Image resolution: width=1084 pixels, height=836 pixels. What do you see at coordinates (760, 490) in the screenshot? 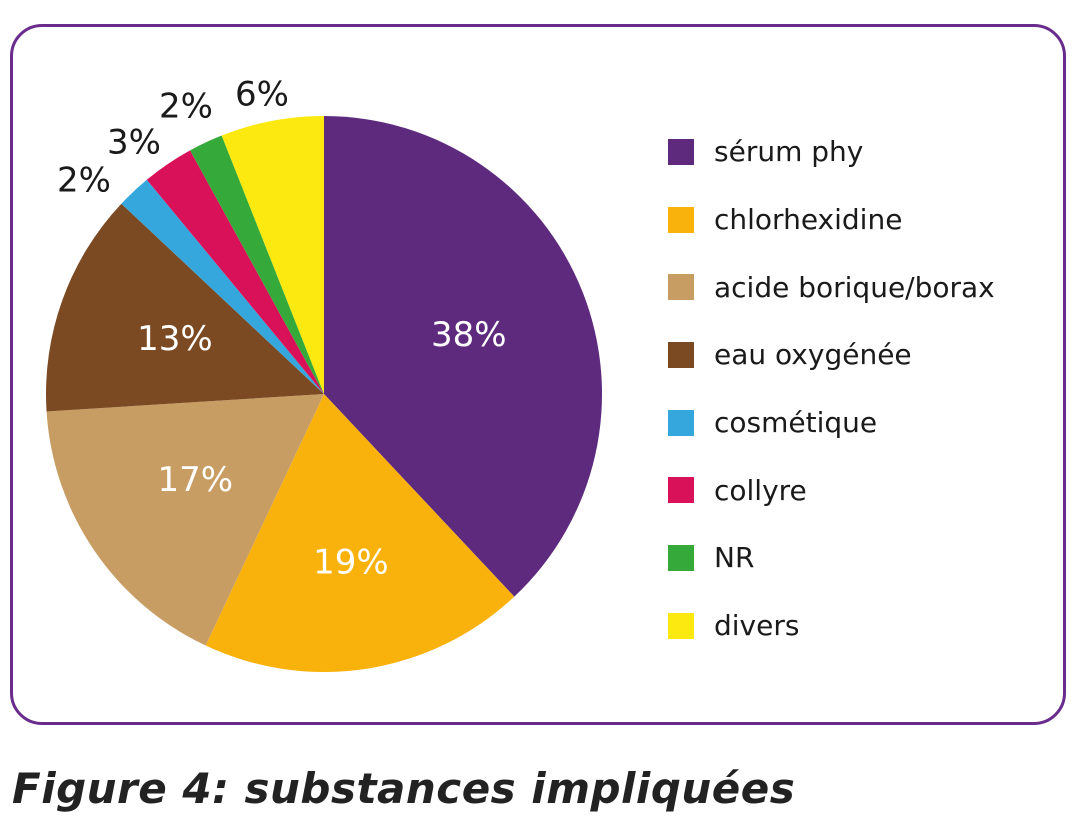
I see `legend-label: collyre` at bounding box center [760, 490].